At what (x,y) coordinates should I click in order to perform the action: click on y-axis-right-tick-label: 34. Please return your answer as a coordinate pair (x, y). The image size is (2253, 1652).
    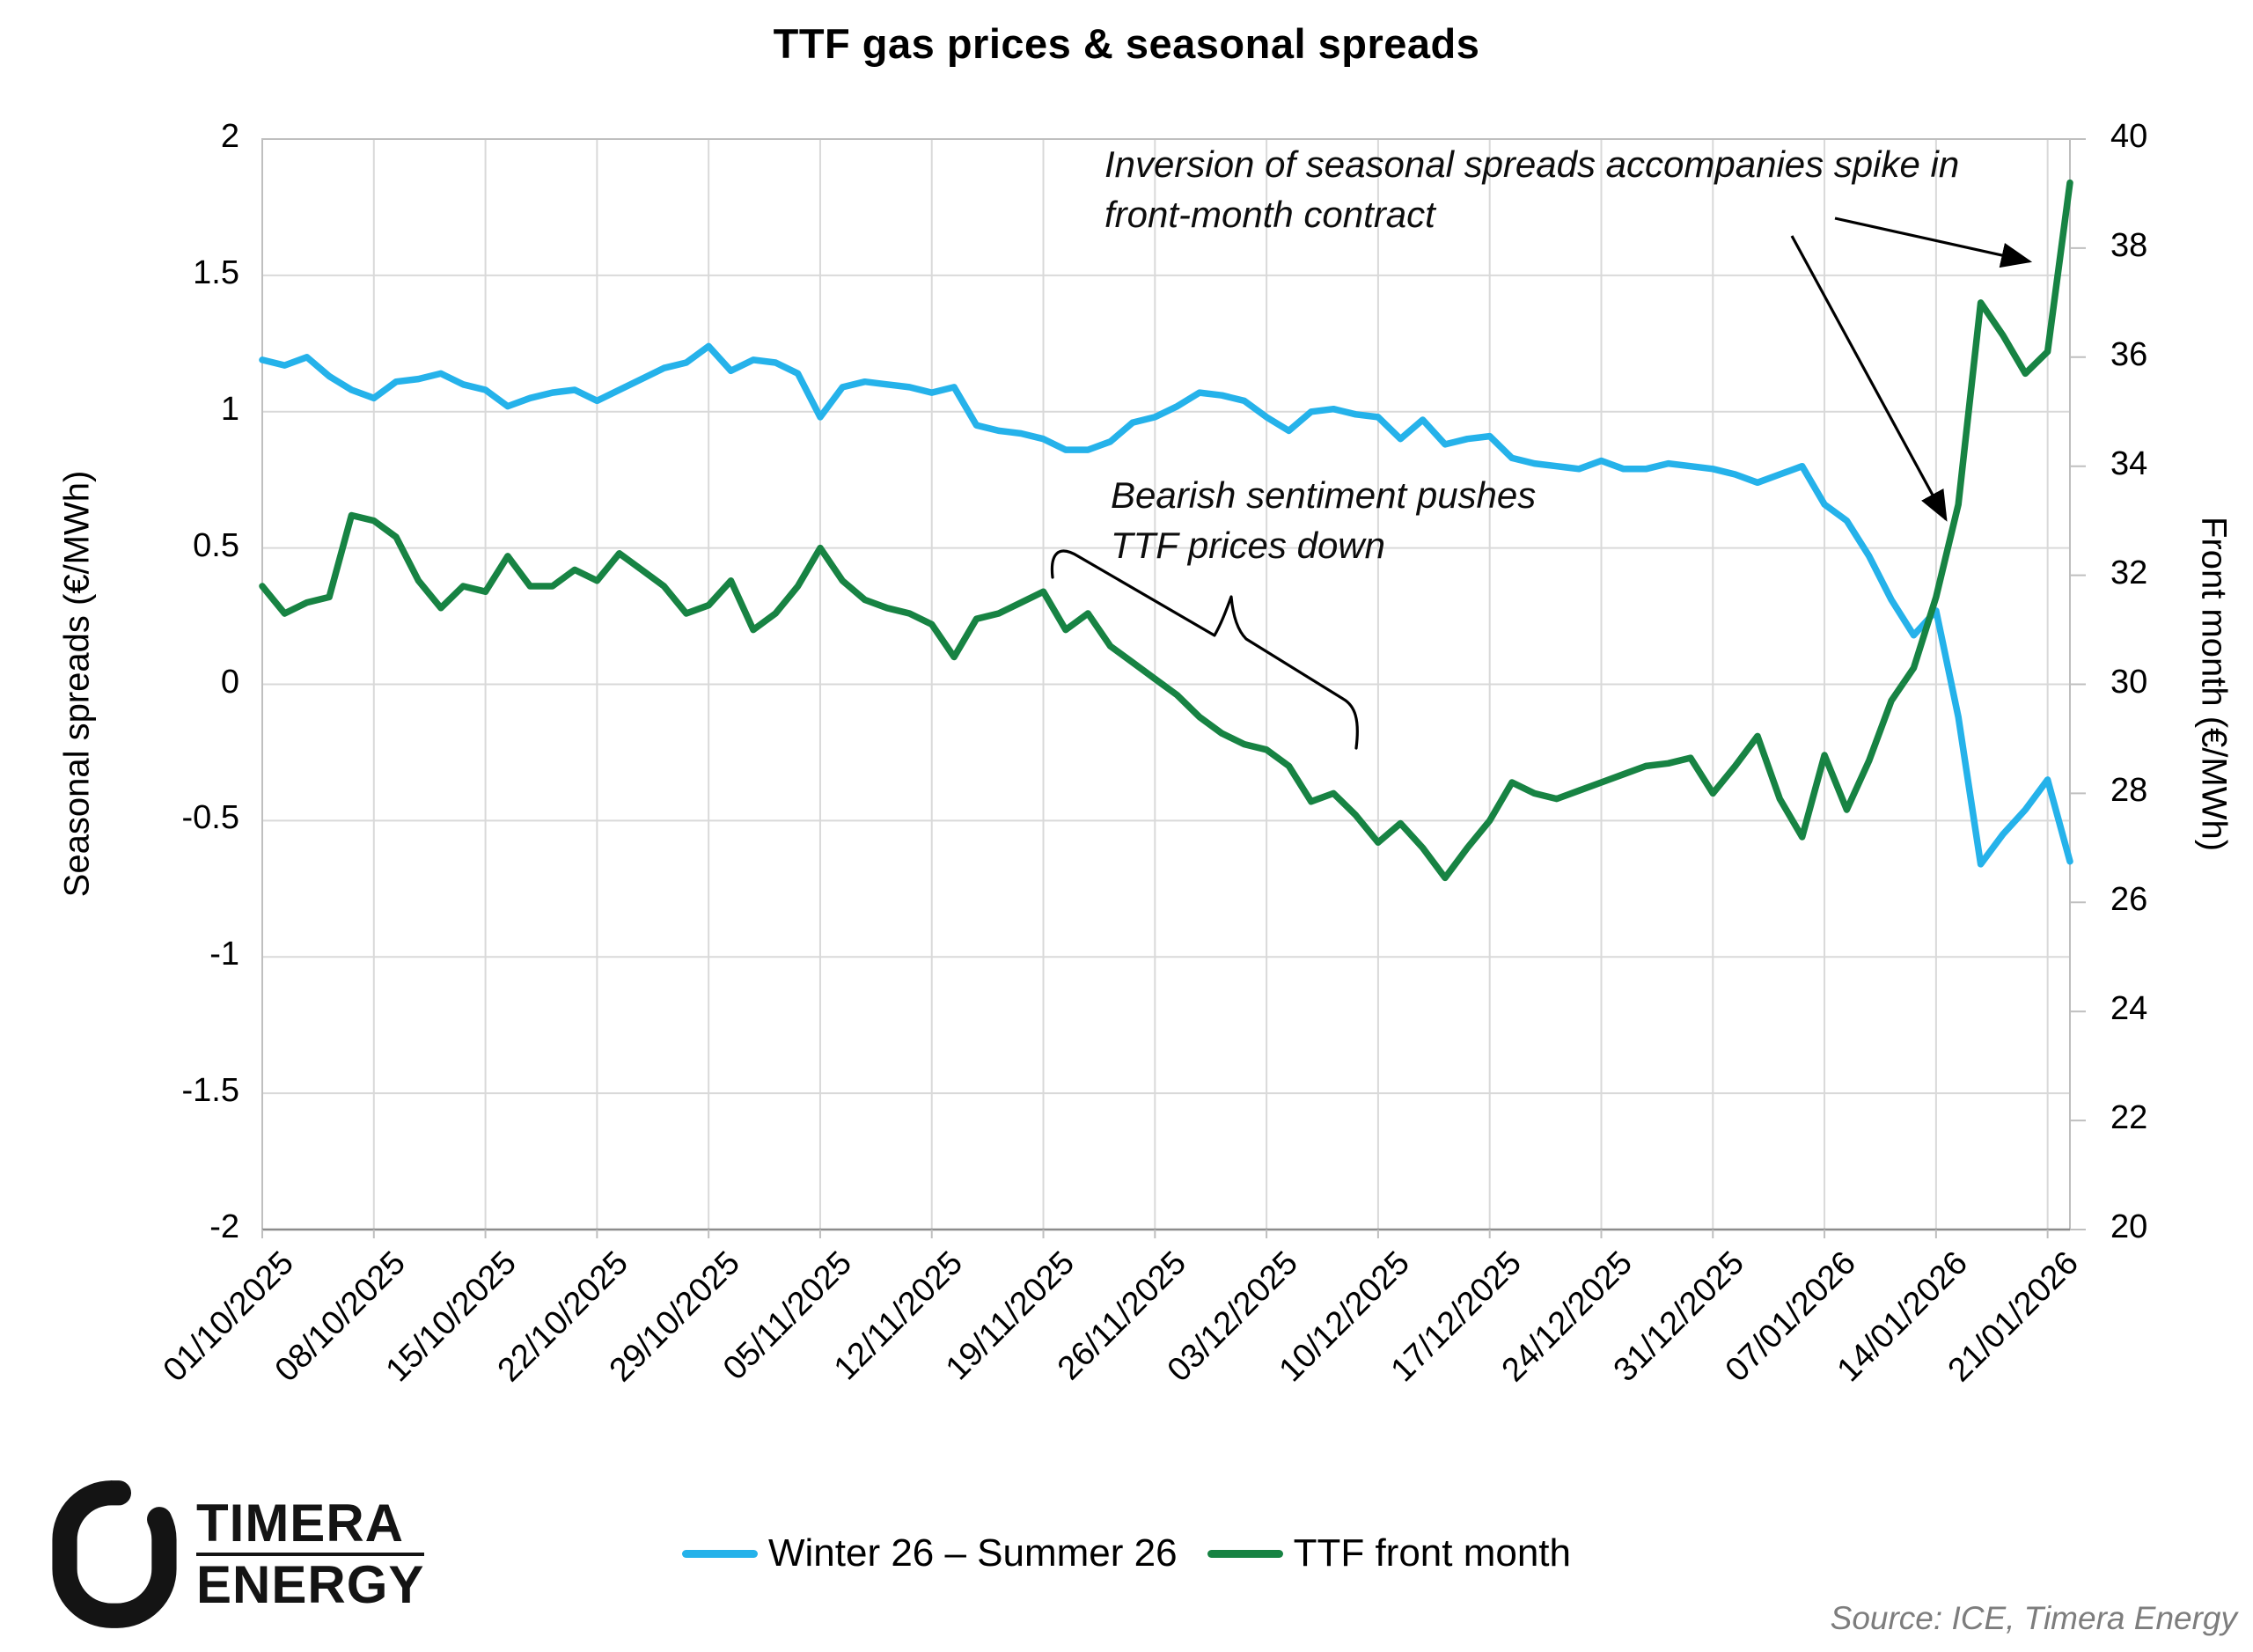
    Looking at the image, I should click on (2129, 463).